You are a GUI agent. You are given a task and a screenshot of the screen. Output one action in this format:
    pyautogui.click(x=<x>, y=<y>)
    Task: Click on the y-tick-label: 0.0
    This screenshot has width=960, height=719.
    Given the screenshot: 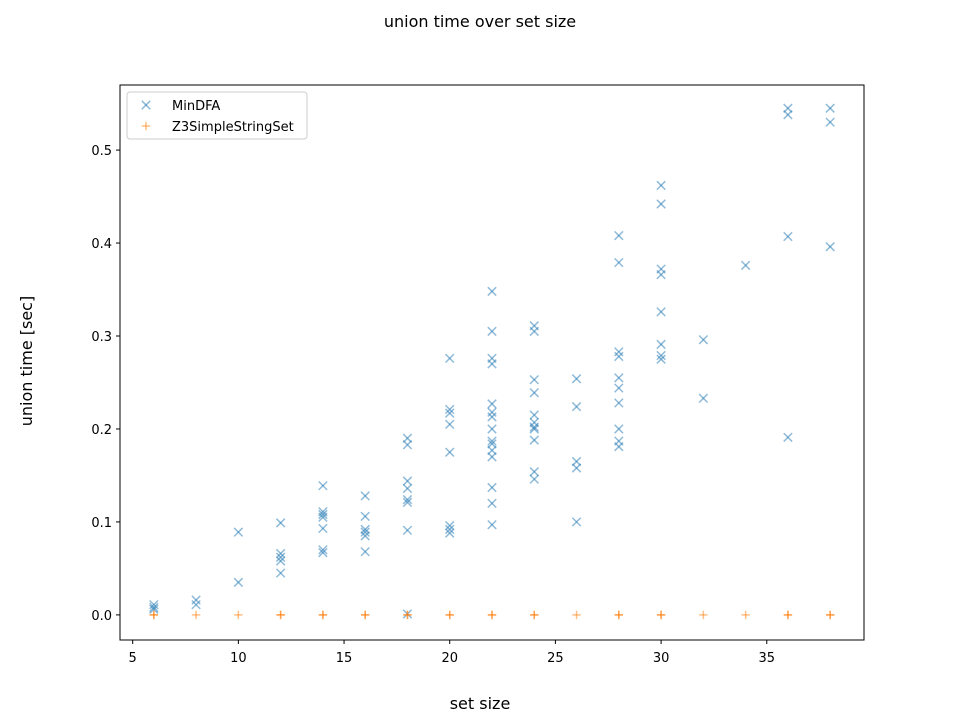 What is the action you would take?
    pyautogui.click(x=101, y=616)
    